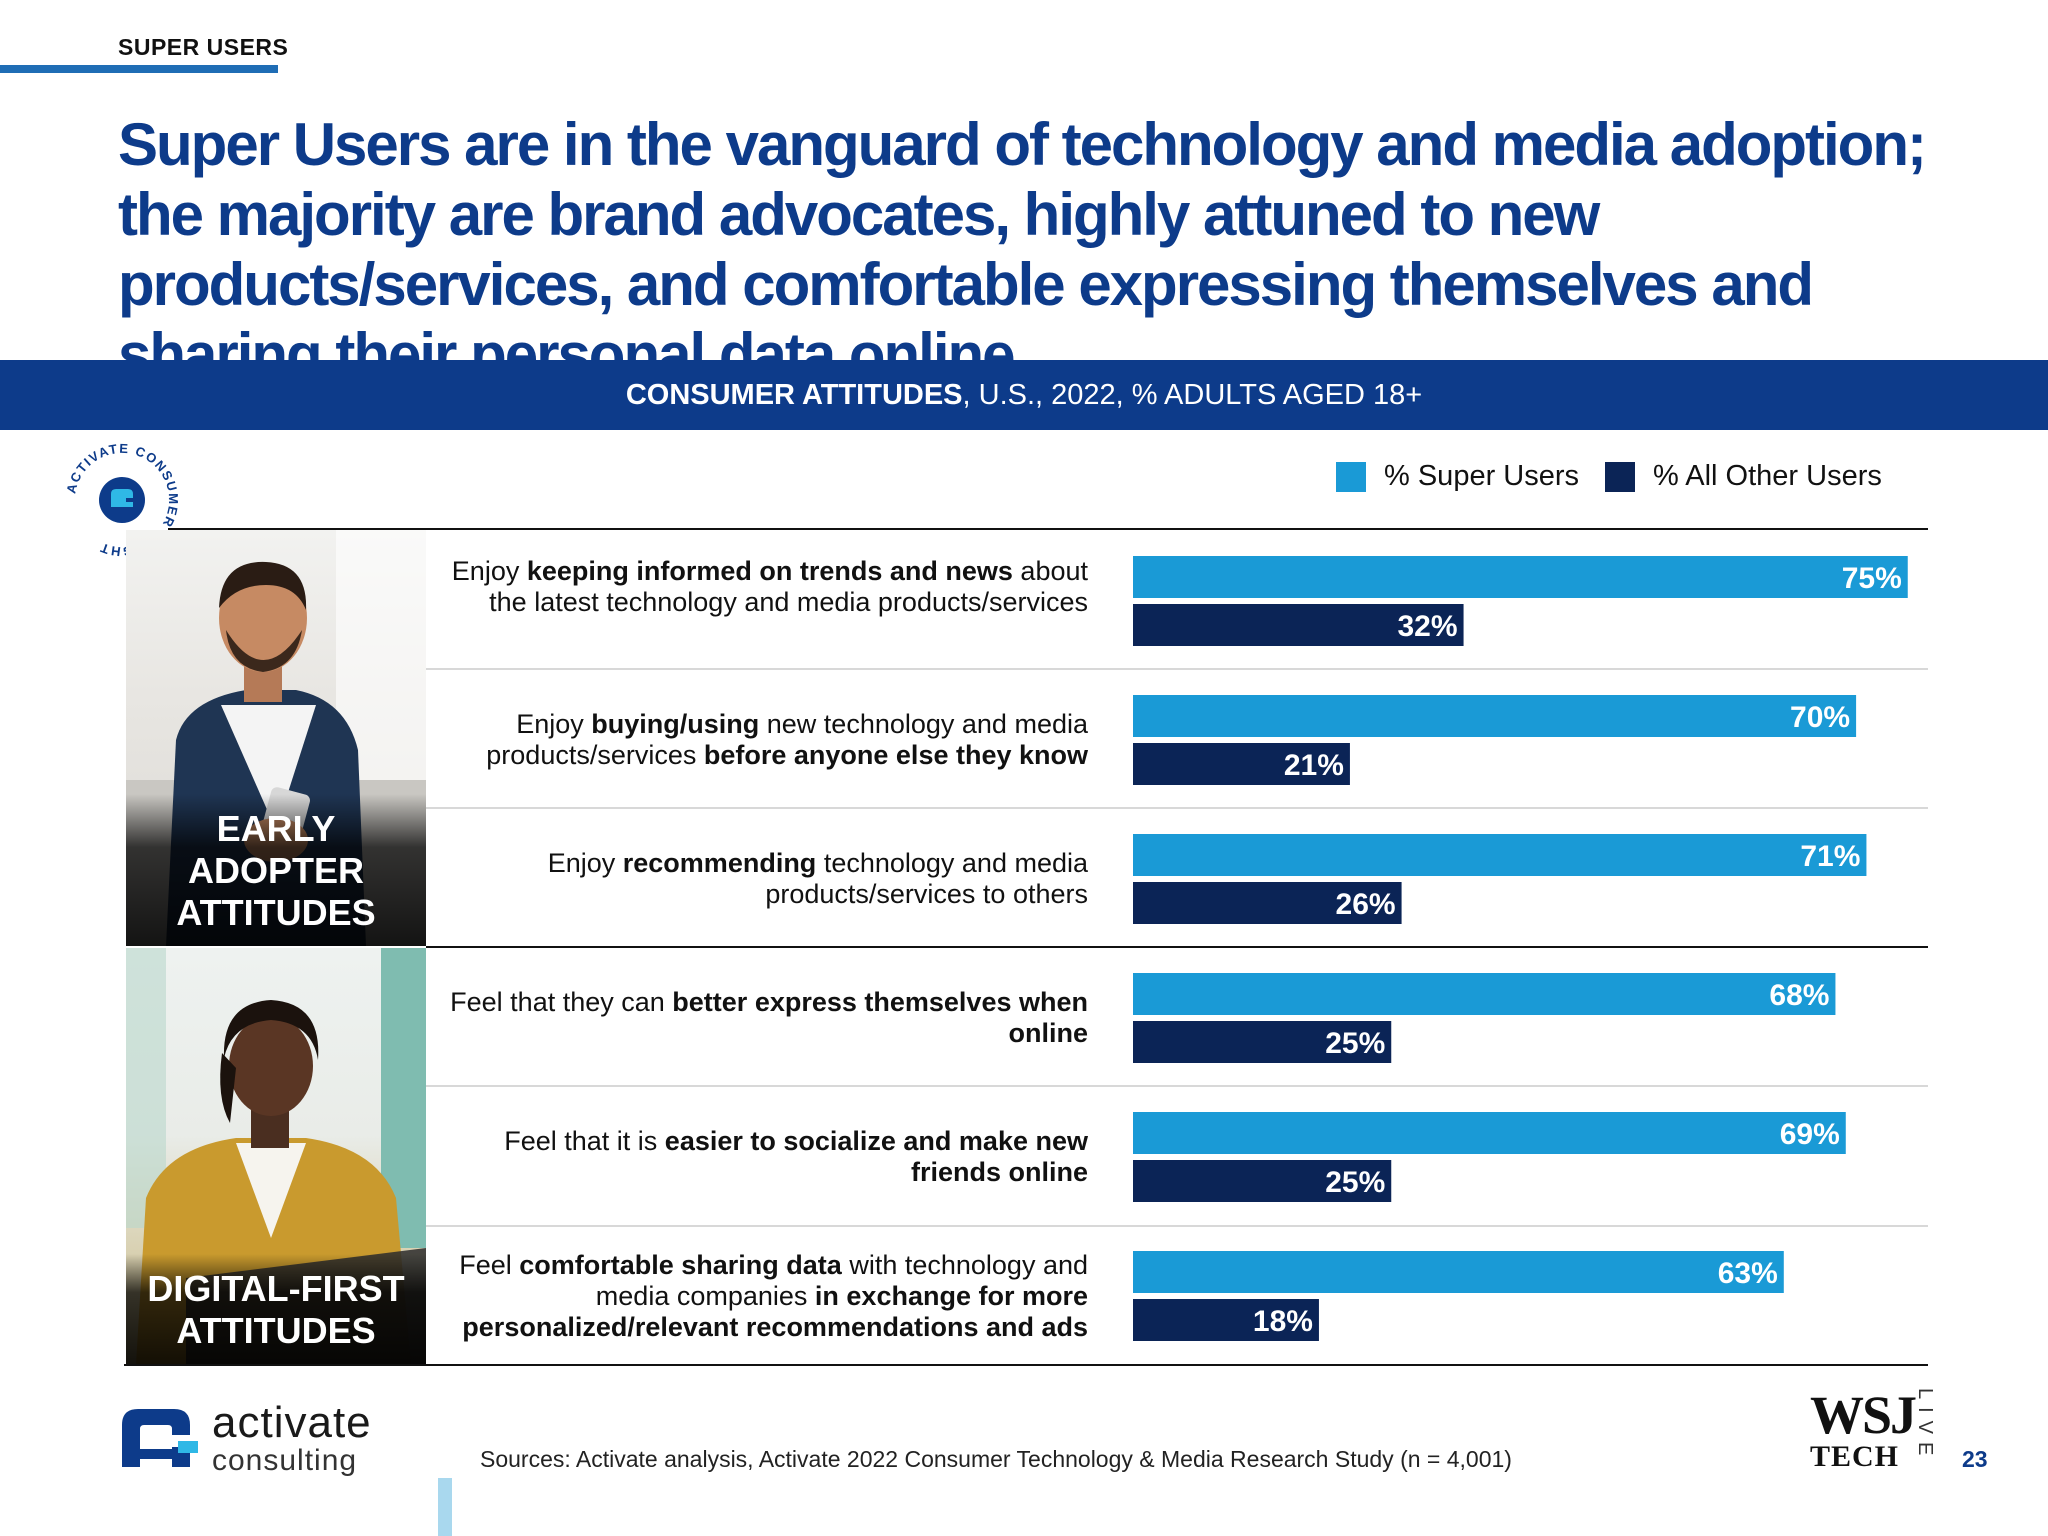 The image size is (2048, 1536). What do you see at coordinates (1283, 1321) in the screenshot?
I see `data-label-other-users: 18%` at bounding box center [1283, 1321].